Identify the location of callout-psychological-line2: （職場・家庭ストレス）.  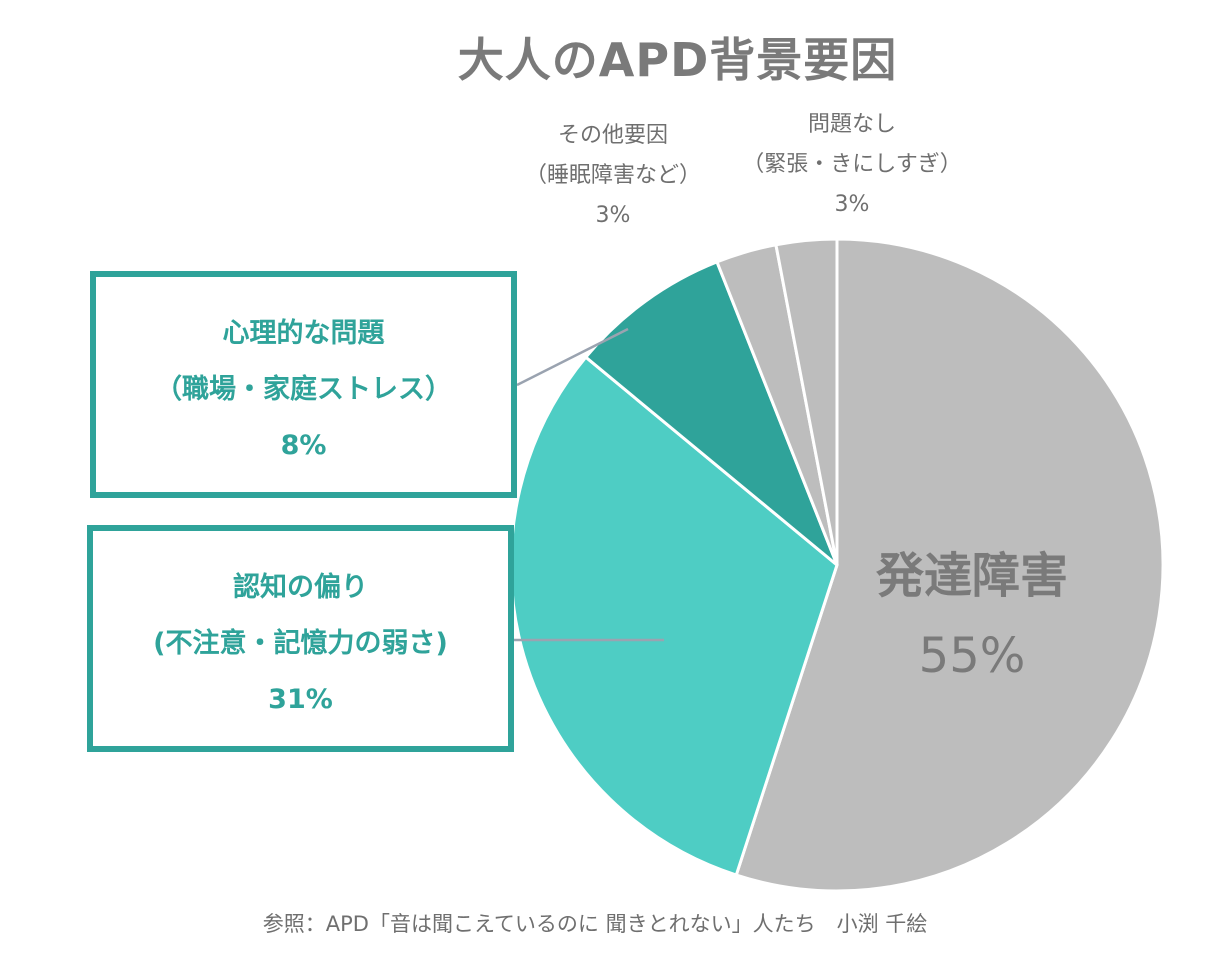
(303, 389).